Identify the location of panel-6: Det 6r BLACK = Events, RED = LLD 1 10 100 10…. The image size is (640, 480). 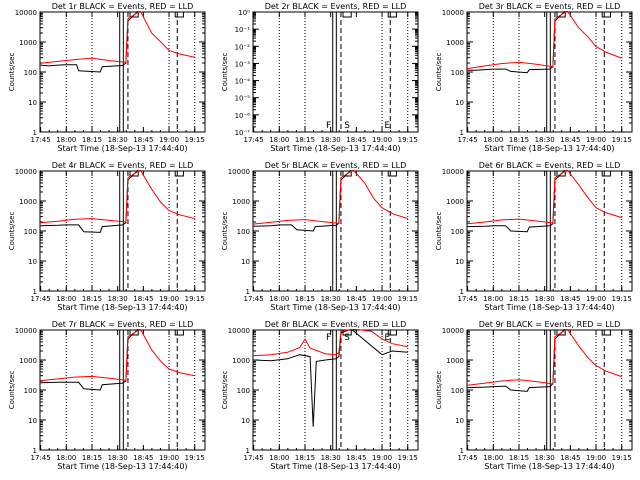
(534, 236).